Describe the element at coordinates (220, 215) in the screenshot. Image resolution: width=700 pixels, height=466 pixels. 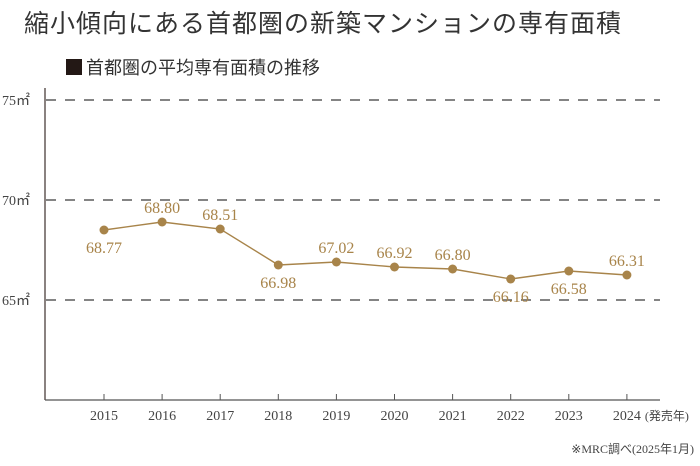
I see `data-label: 68.51` at that location.